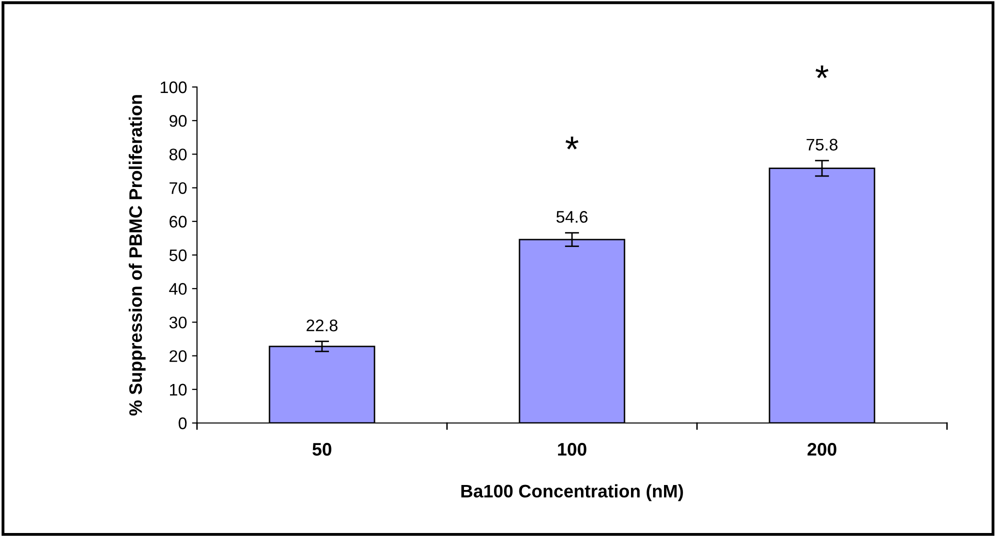 This screenshot has width=996, height=536. What do you see at coordinates (173, 87) in the screenshot?
I see `y-tick-label: 100` at bounding box center [173, 87].